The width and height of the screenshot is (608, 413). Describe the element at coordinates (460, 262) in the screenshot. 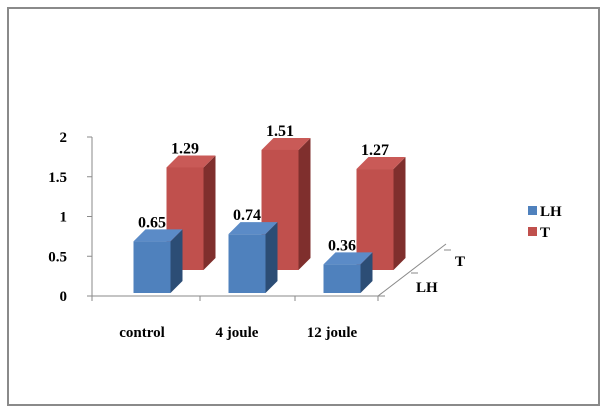

I see `depth-label: T` at that location.